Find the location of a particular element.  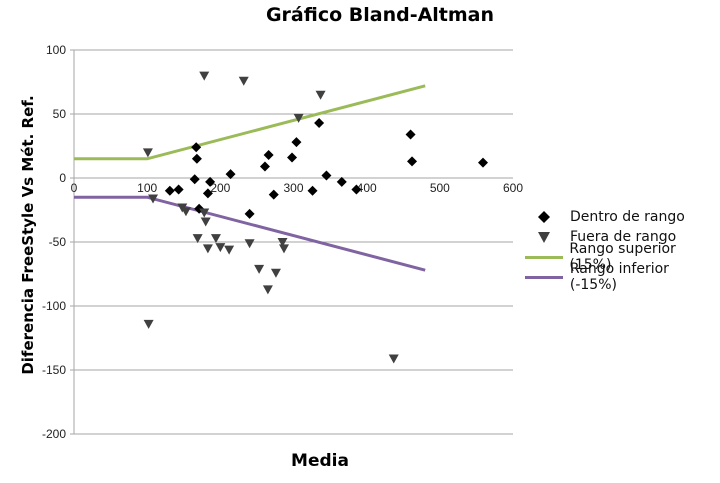

chart-title: Gráfico Bland-Altman is located at coordinates (380, 15).